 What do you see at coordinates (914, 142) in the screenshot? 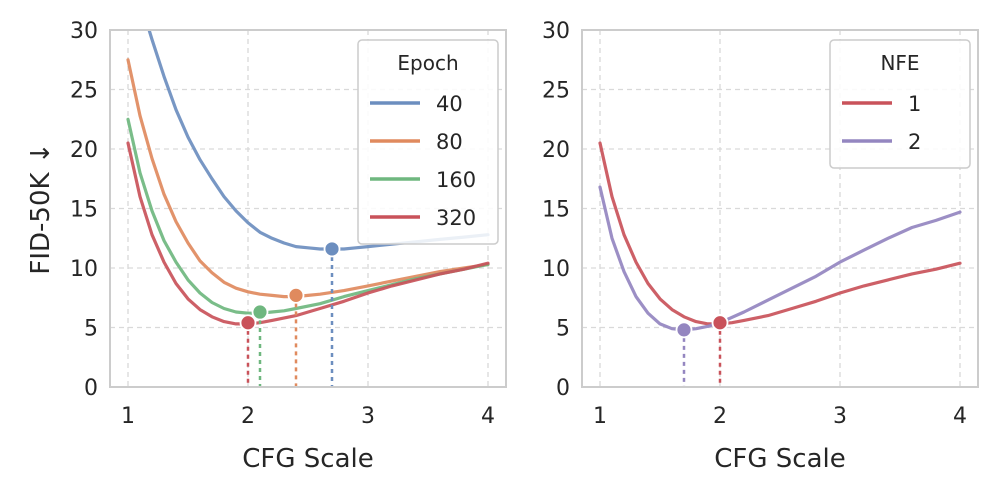
I see `legend-label-2: 2` at bounding box center [914, 142].